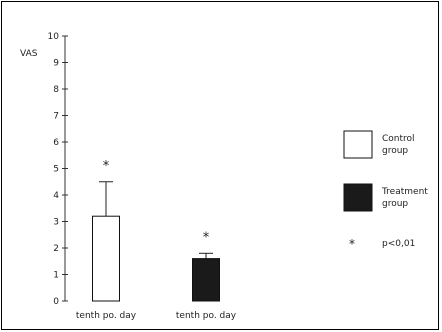 The width and height of the screenshot is (442, 332). What do you see at coordinates (352, 244) in the screenshot?
I see `legend-significance-symbol: *` at bounding box center [352, 244].